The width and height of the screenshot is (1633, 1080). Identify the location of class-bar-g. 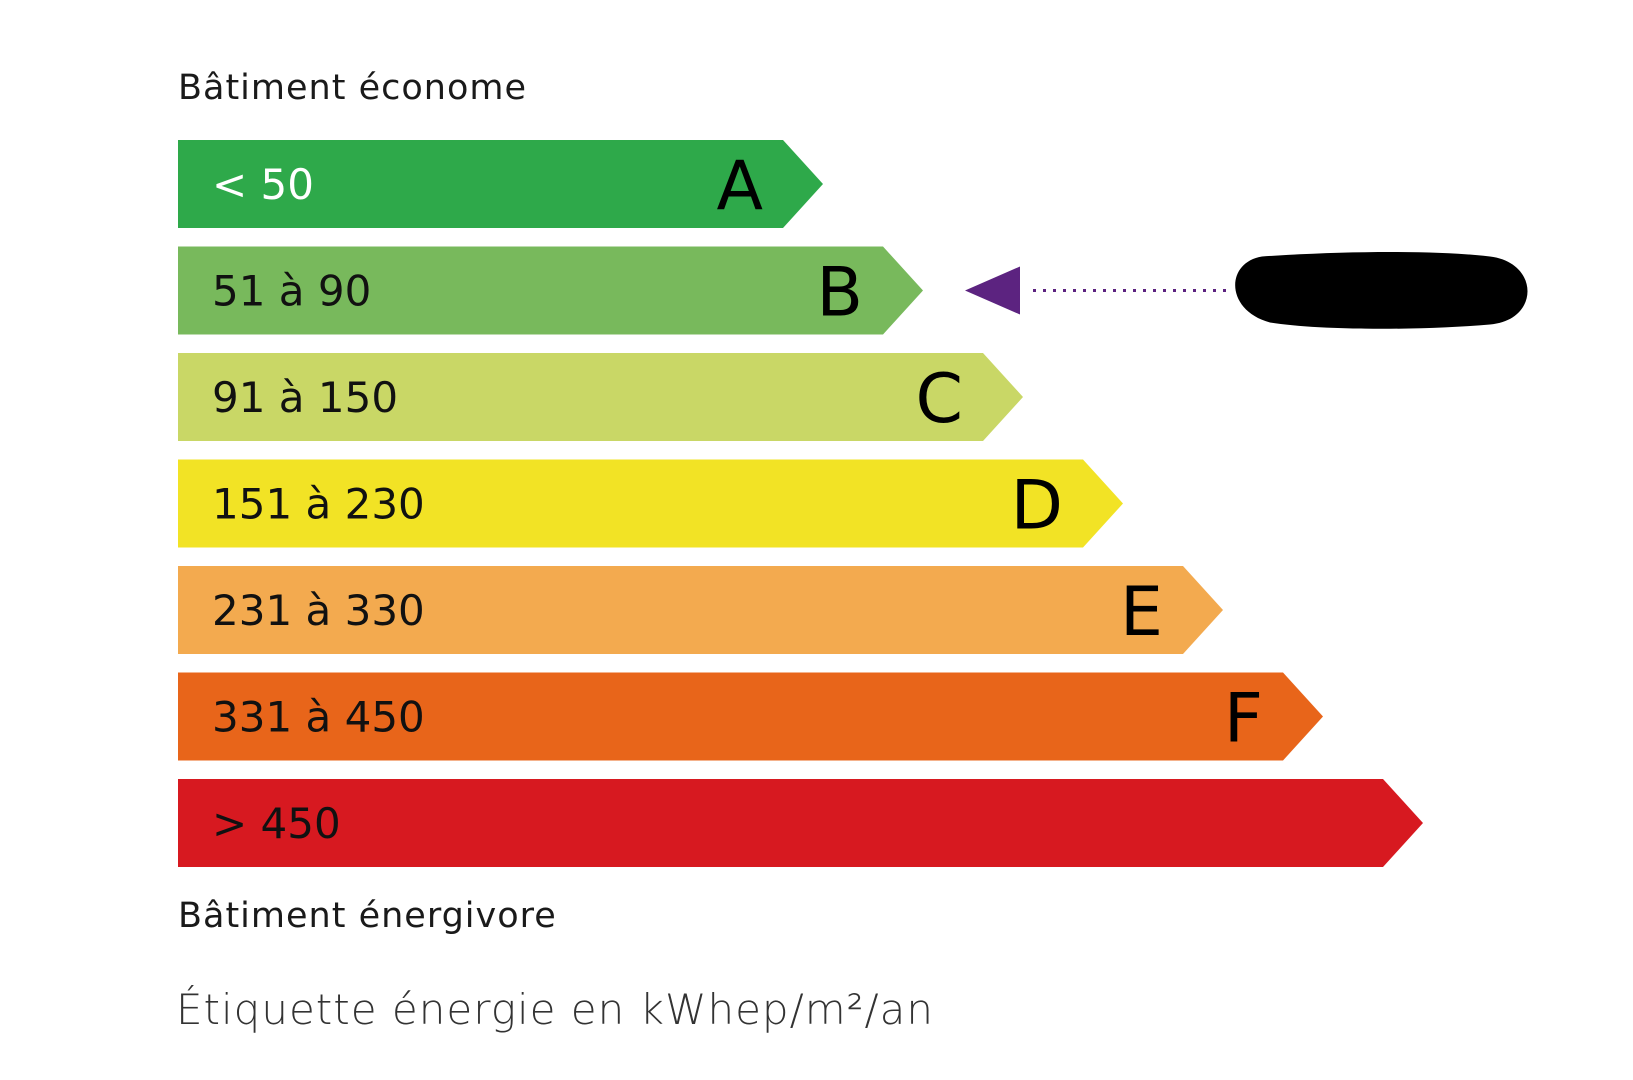
(800, 823).